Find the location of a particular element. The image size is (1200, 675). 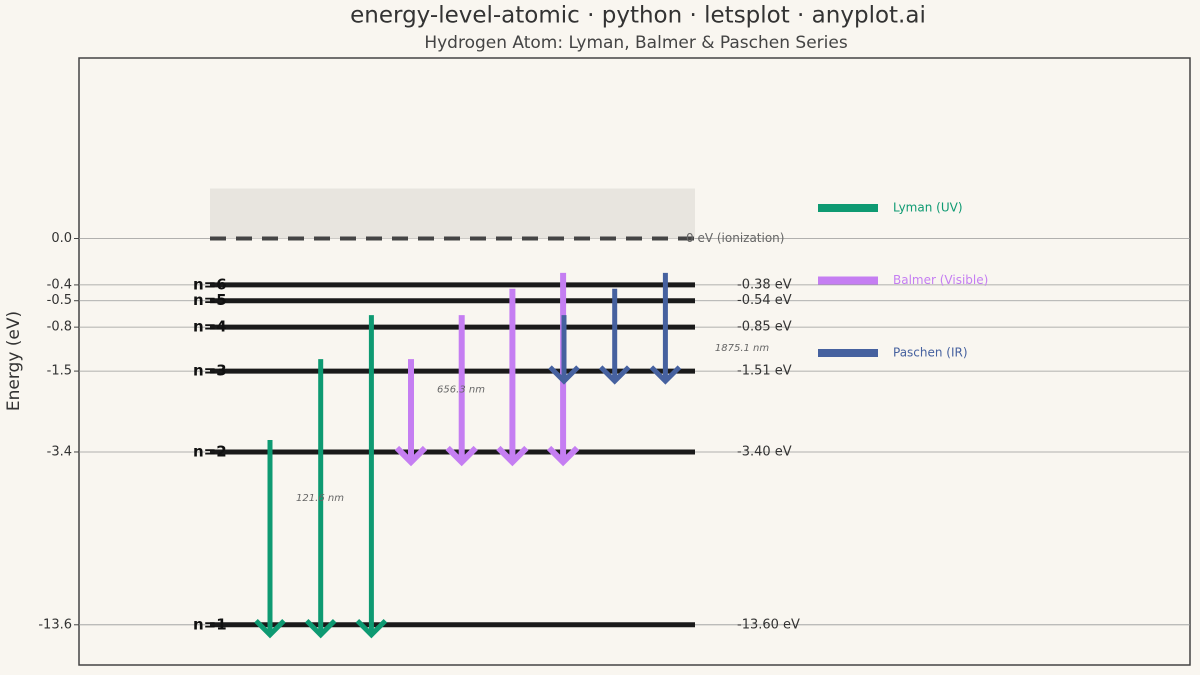

legend-label: Paschen (IR) is located at coordinates (930, 353).